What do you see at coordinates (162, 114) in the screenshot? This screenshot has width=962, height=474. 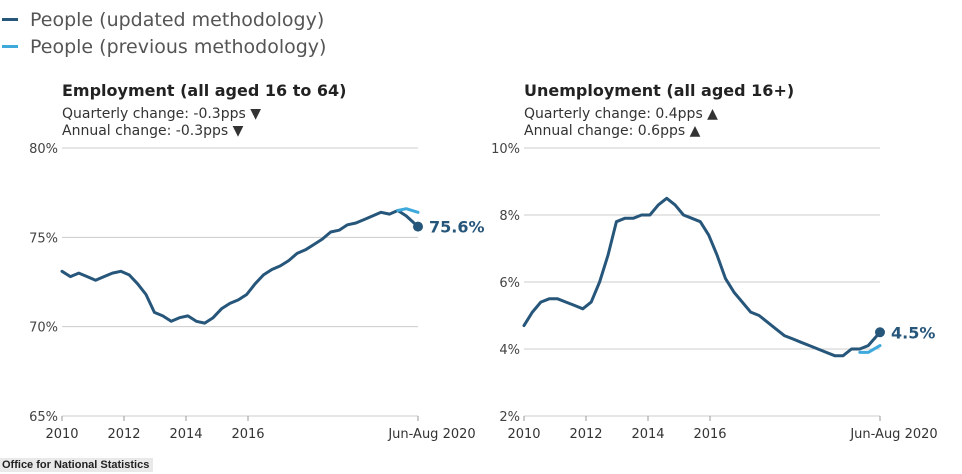 I see `employment-quarterly-change: Quarterly change: -0.3pps ▼` at bounding box center [162, 114].